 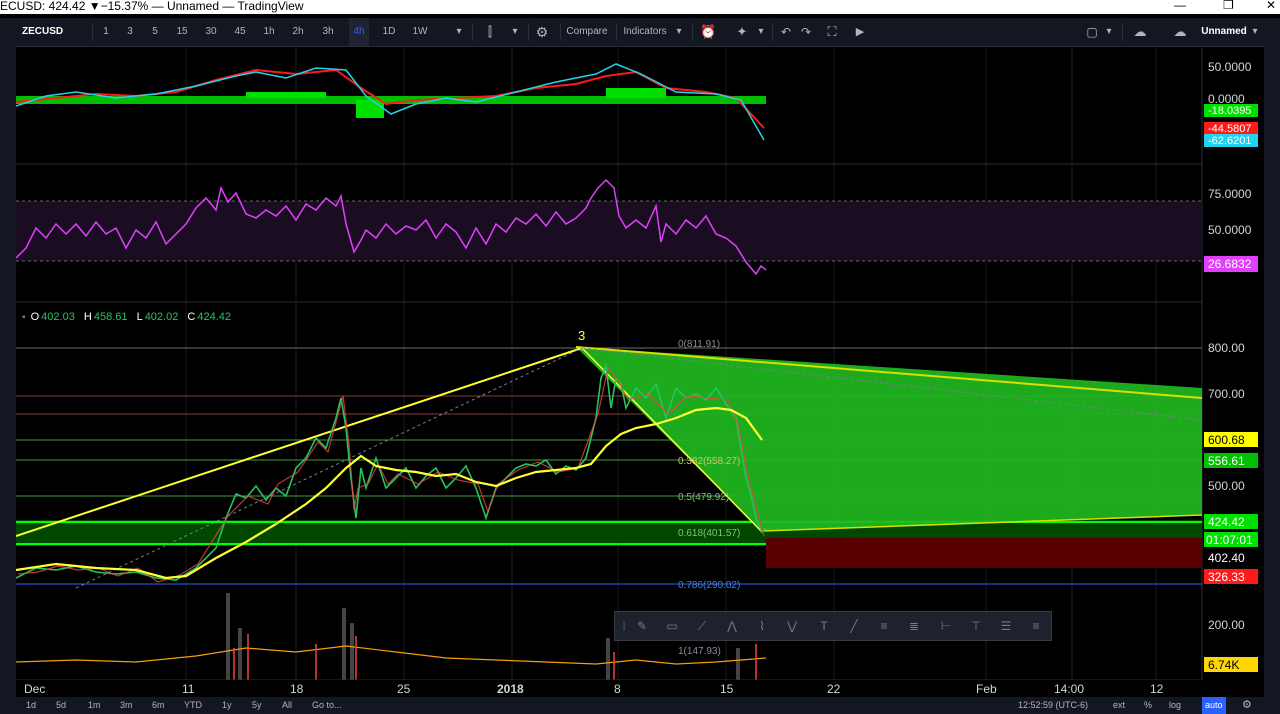 What do you see at coordinates (792, 626) in the screenshot?
I see `abc-pattern-icon: ⋁` at bounding box center [792, 626].